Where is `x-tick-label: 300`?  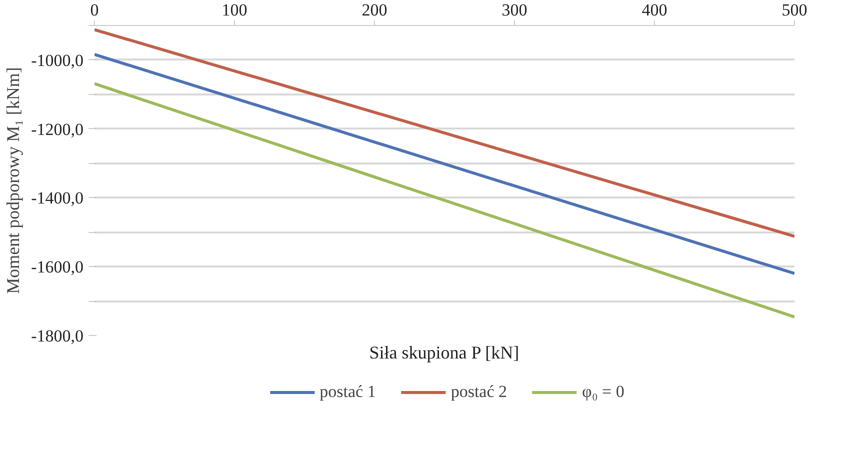 x-tick-label: 300 is located at coordinates (515, 10).